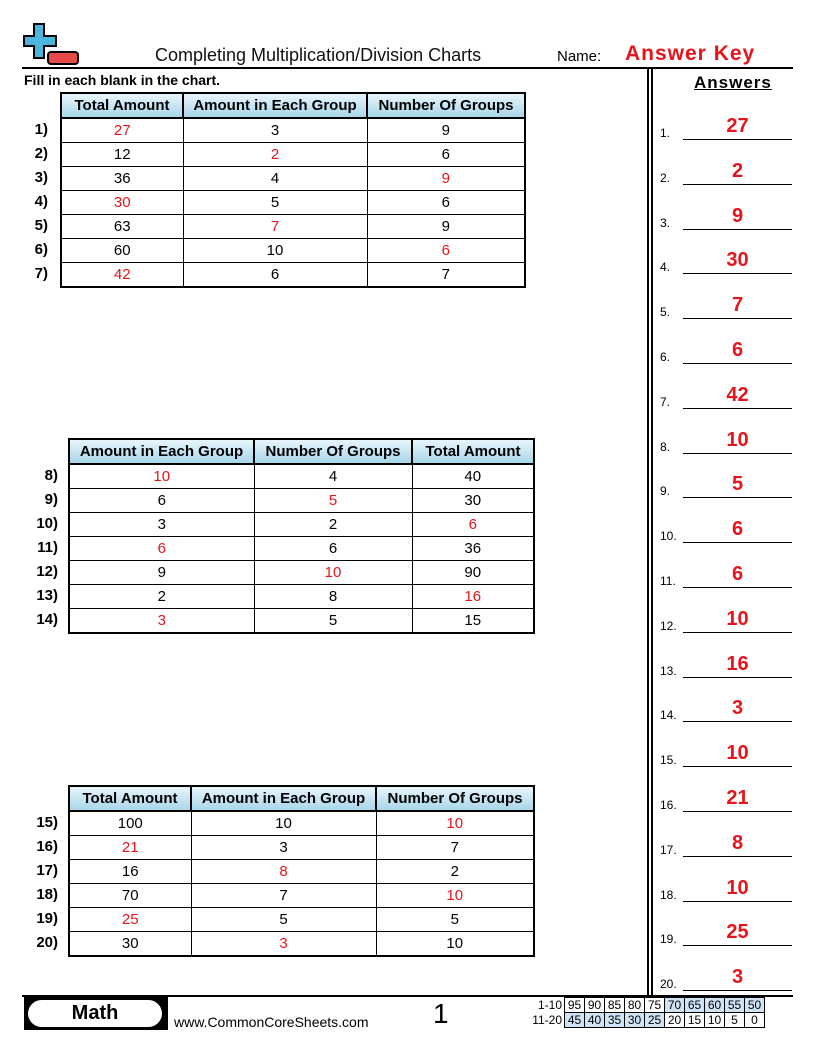 Image resolution: width=816 pixels, height=1056 pixels. What do you see at coordinates (473, 476) in the screenshot?
I see `table-cell: 40` at bounding box center [473, 476].